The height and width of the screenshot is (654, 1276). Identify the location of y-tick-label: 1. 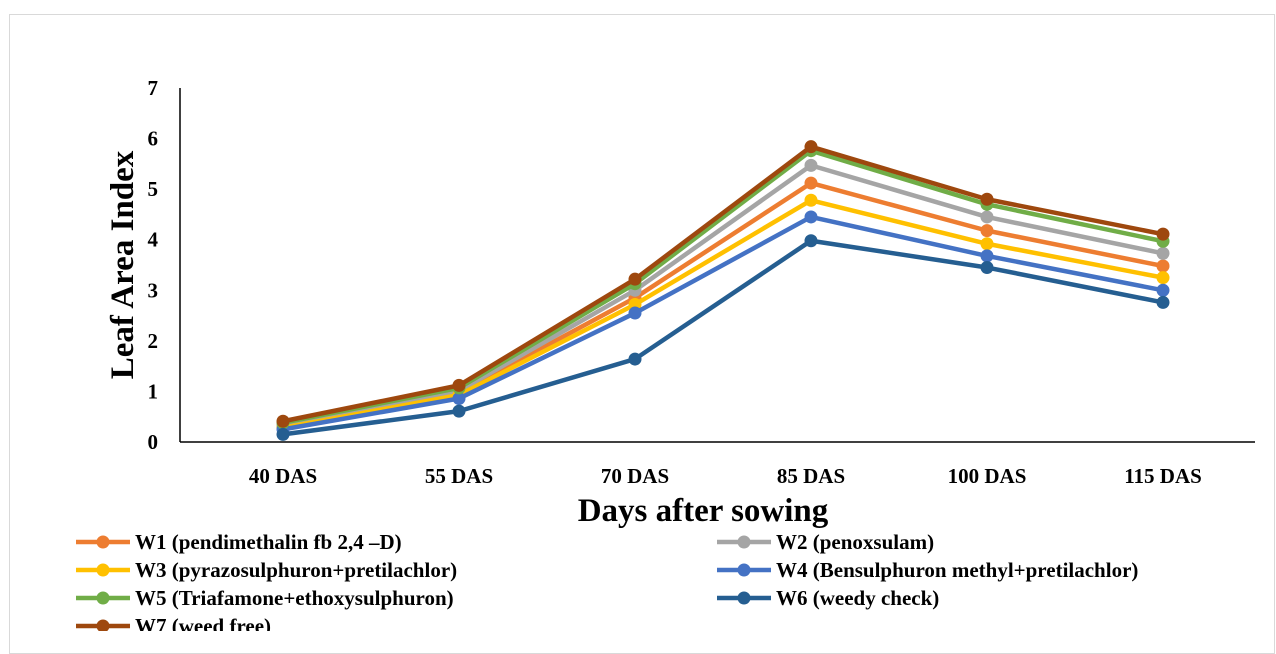
(153, 391).